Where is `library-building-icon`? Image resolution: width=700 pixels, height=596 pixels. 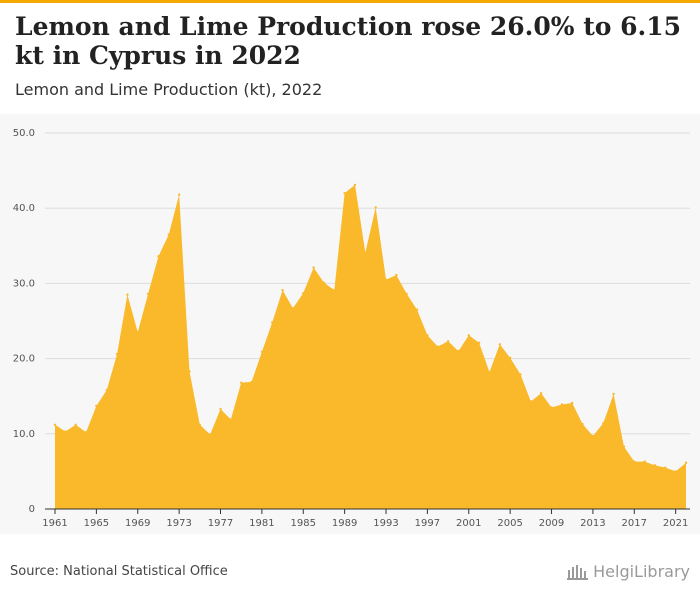
library-building-icon is located at coordinates (578, 572).